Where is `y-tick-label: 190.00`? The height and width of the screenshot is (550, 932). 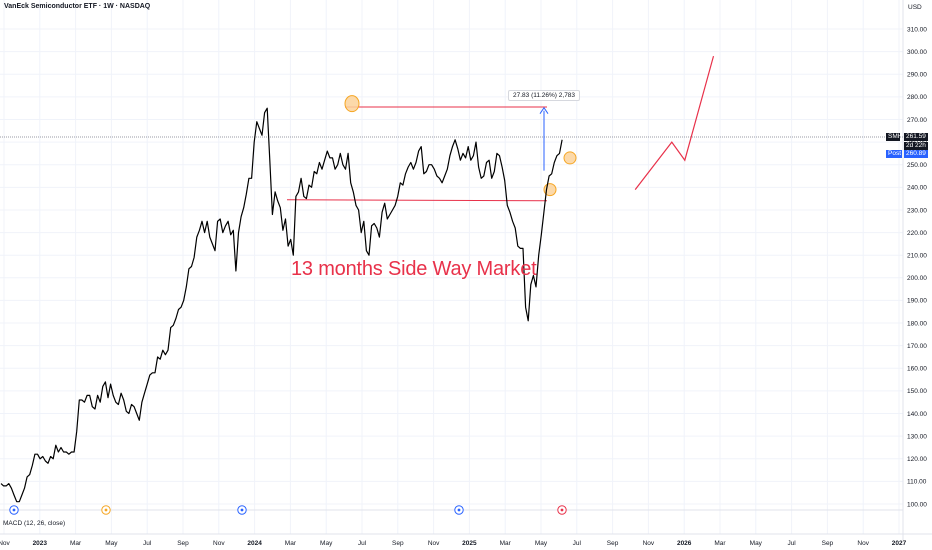 y-tick-label: 190.00 is located at coordinates (917, 301).